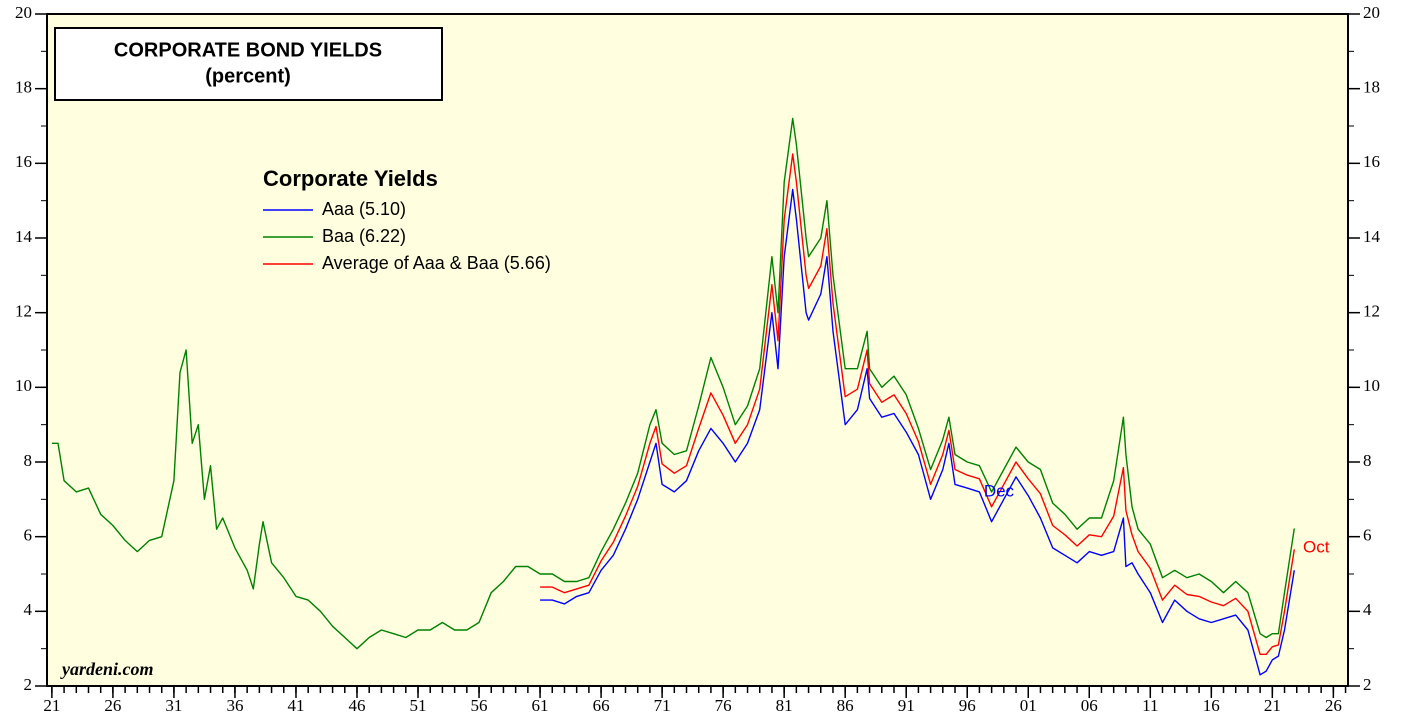  Describe the element at coordinates (540, 705) in the screenshot. I see `x-tick-label: 61` at that location.